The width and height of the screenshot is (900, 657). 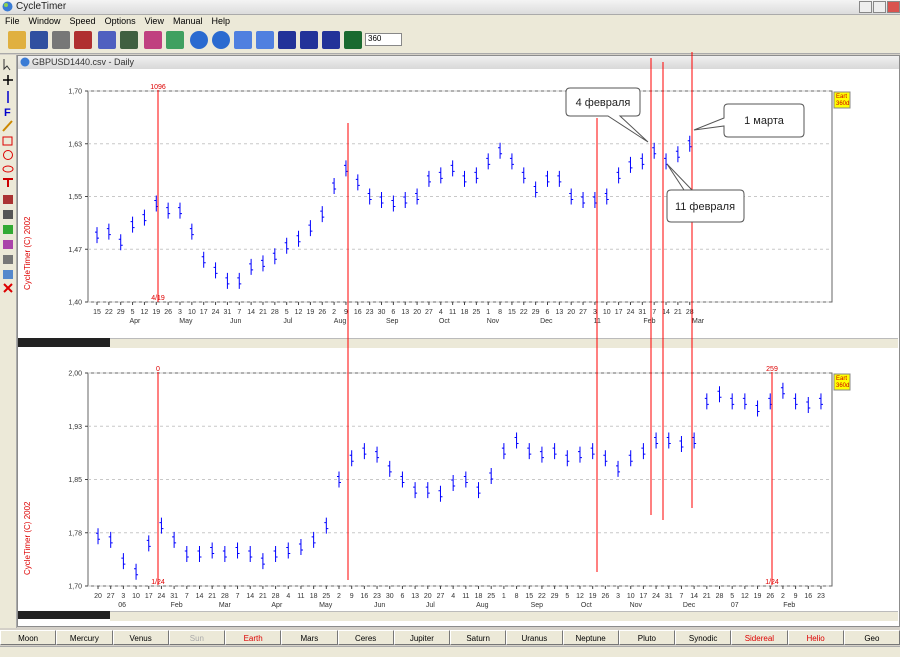 I want to click on menu-item: File, so click(x=12, y=21).